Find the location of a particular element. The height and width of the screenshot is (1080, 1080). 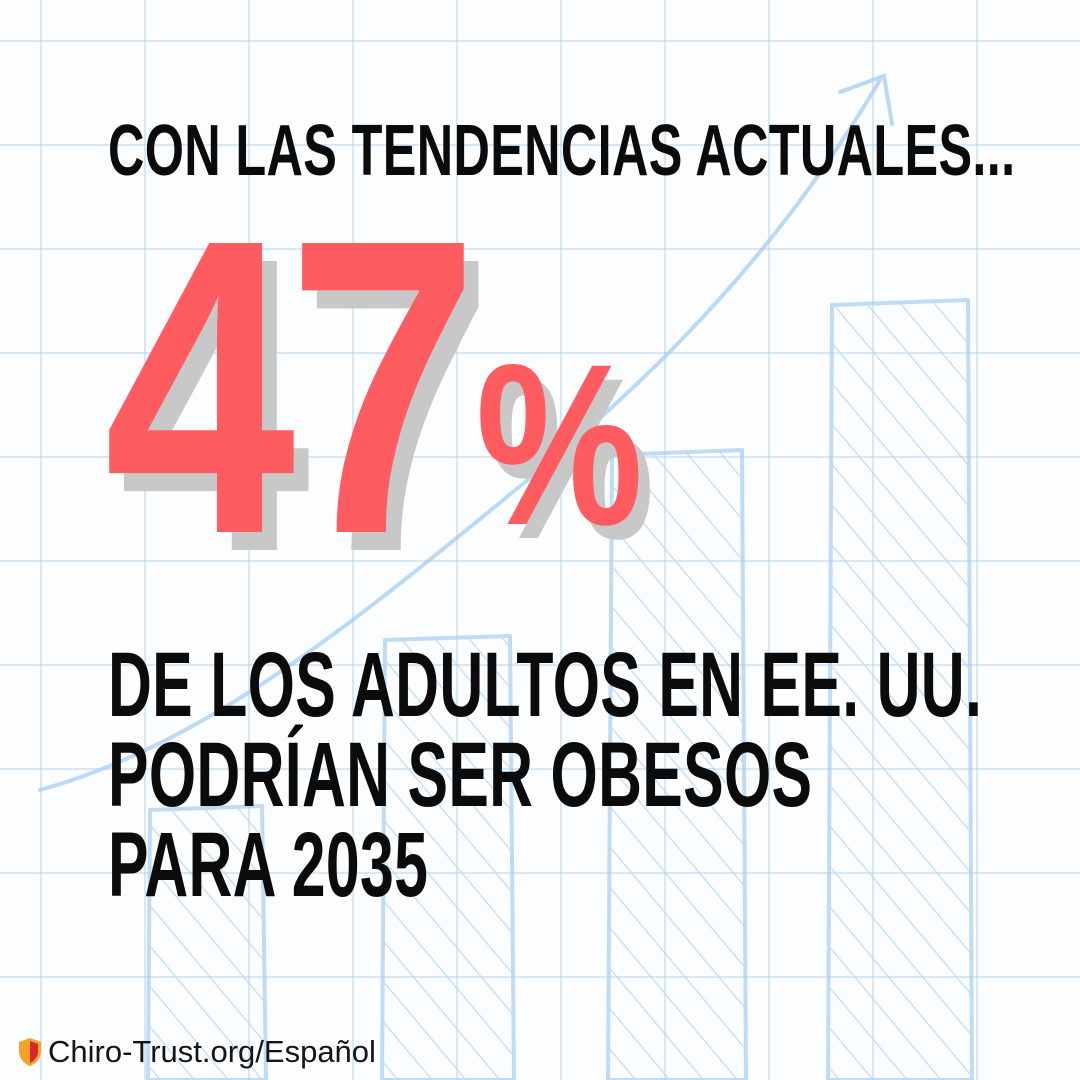

footer-link: Chiro-Trust.org/Español is located at coordinates (212, 1051).